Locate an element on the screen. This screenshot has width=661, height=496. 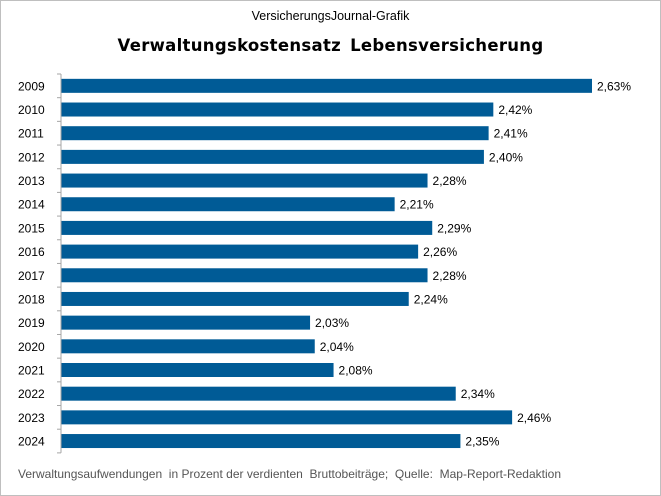
bar-2019 is located at coordinates (186, 322).